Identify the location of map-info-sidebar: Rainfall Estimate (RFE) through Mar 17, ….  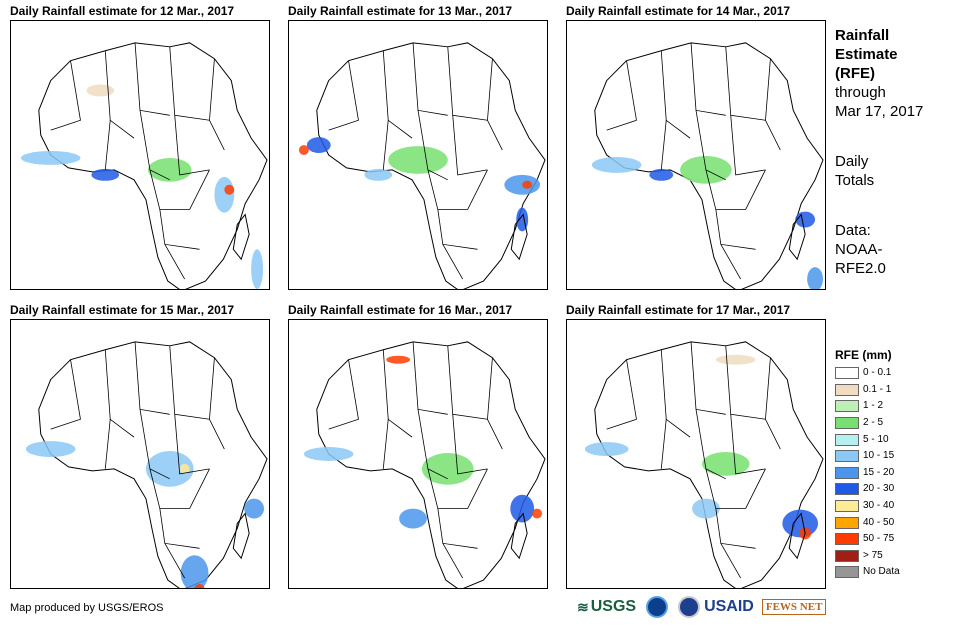
(897, 152).